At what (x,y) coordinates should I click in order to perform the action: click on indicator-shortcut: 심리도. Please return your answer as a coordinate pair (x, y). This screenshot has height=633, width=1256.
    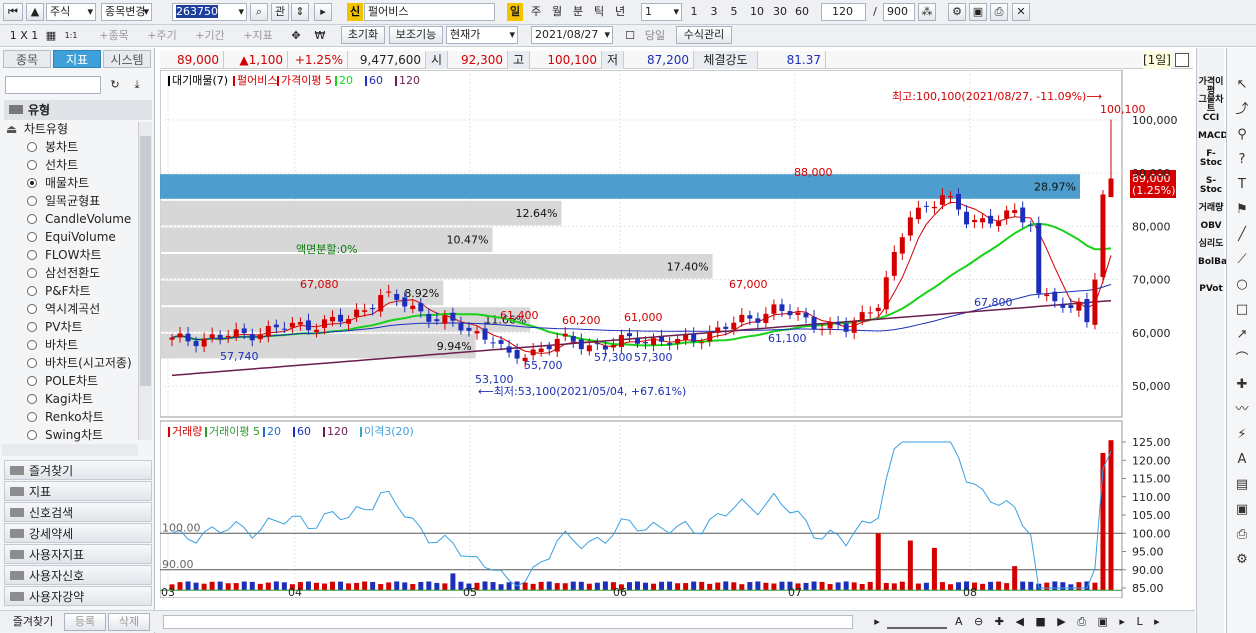
    Looking at the image, I should click on (1211, 244).